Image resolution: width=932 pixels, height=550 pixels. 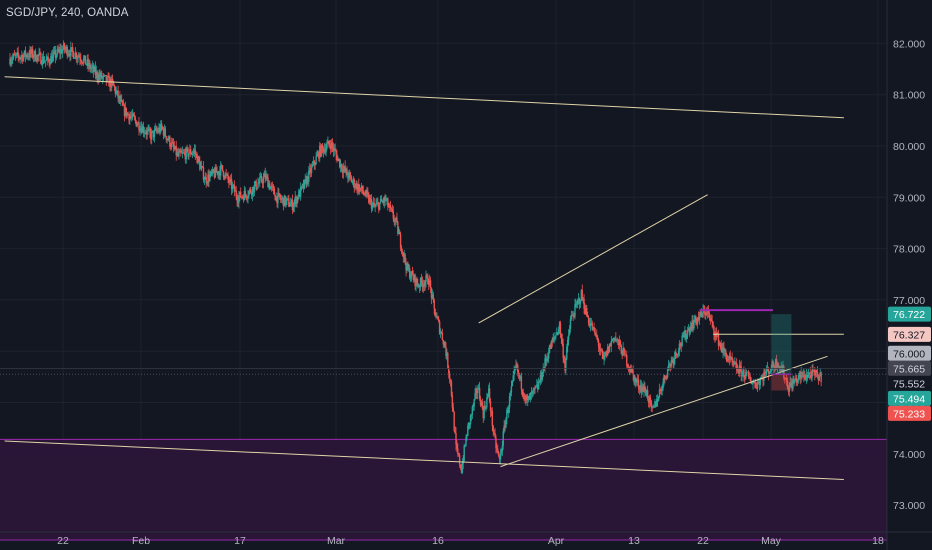 I want to click on long-position-tool, so click(x=443, y=352).